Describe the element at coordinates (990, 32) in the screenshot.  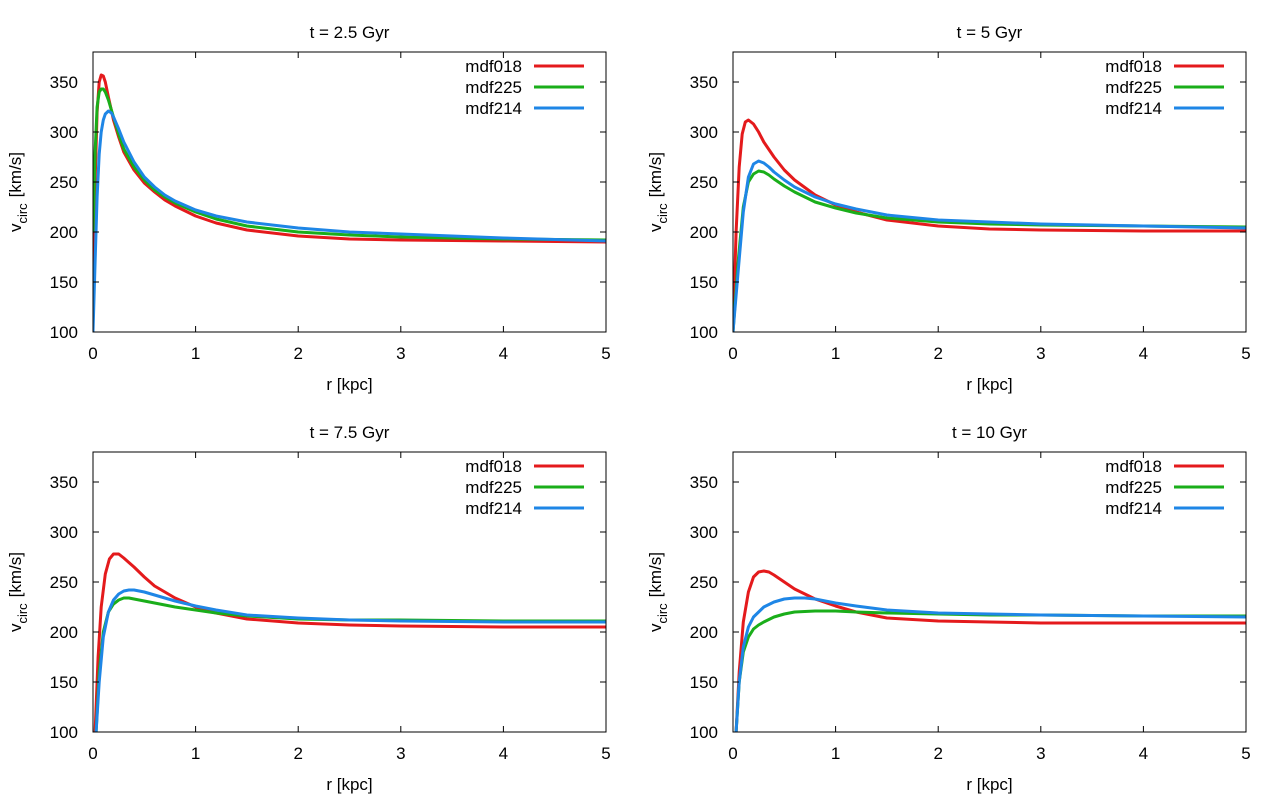
I see `chart-title: t = 5 Gyr` at that location.